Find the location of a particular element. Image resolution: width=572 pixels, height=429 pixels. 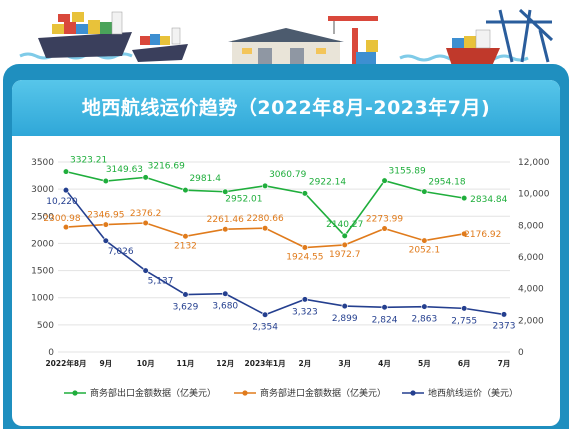

data-label: 3,323 is located at coordinates (305, 312).